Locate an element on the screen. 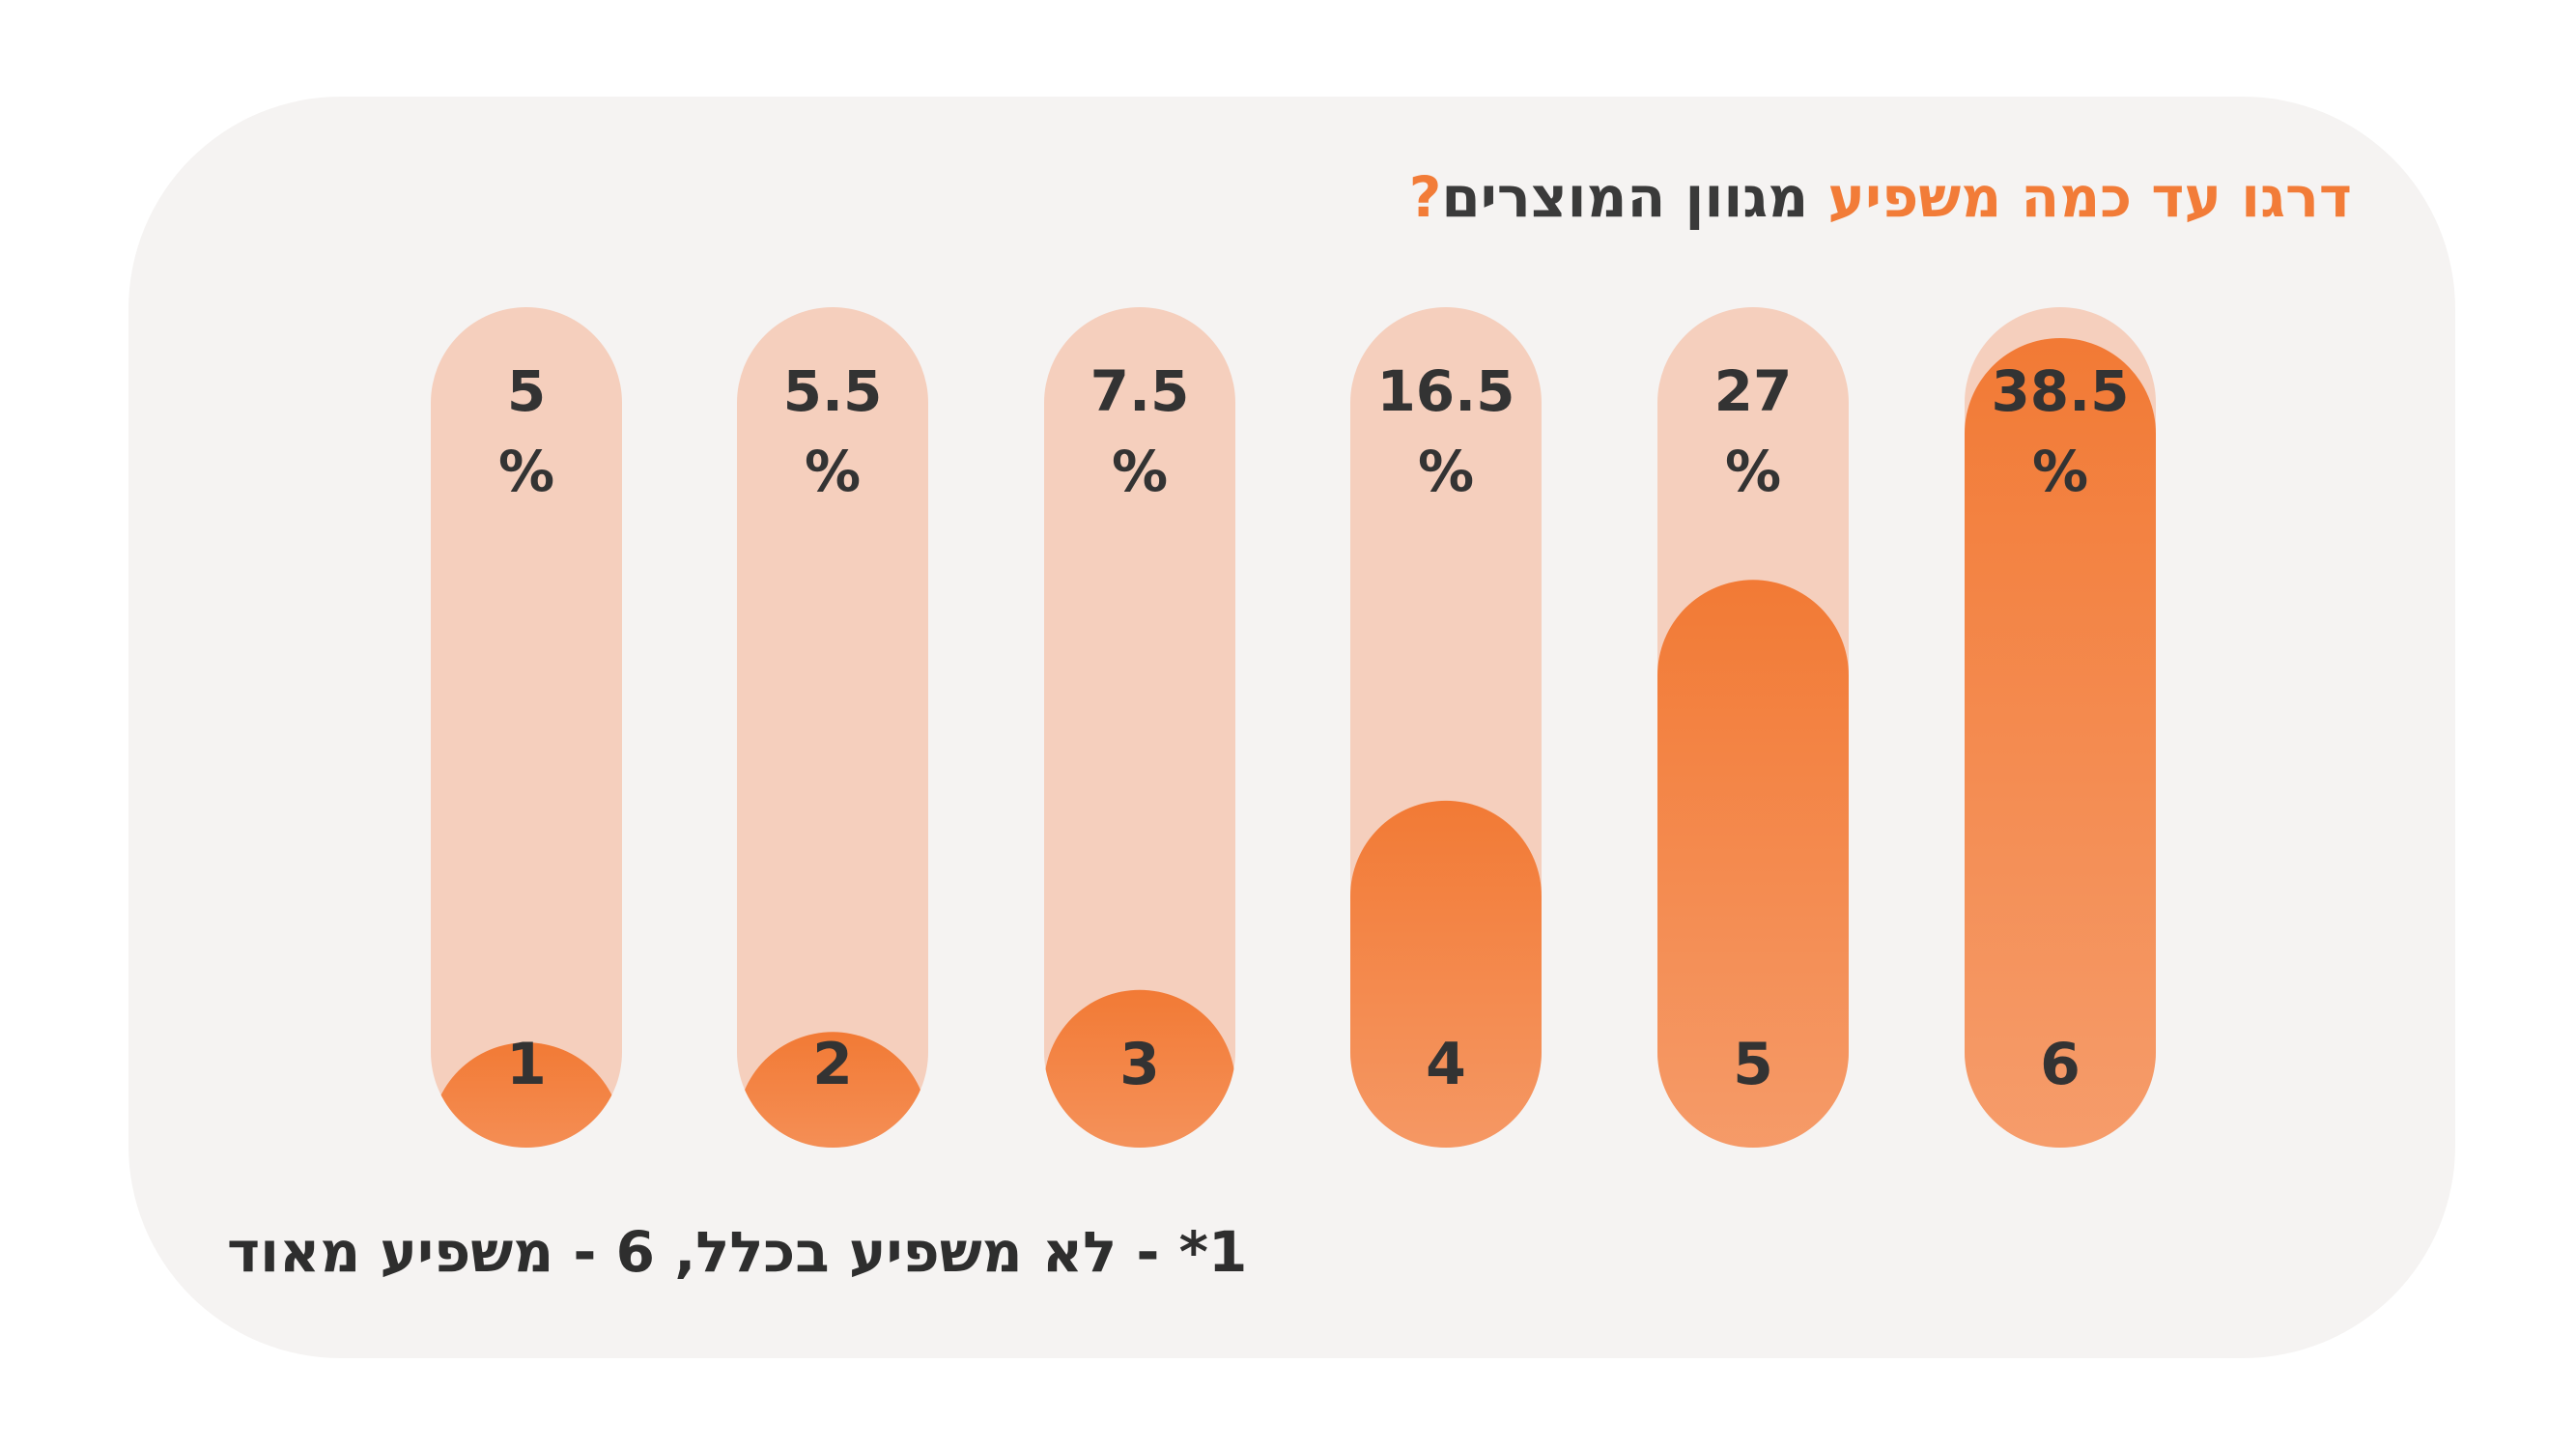 This screenshot has width=2576, height=1449. percent-sign-1: % is located at coordinates (526, 471).